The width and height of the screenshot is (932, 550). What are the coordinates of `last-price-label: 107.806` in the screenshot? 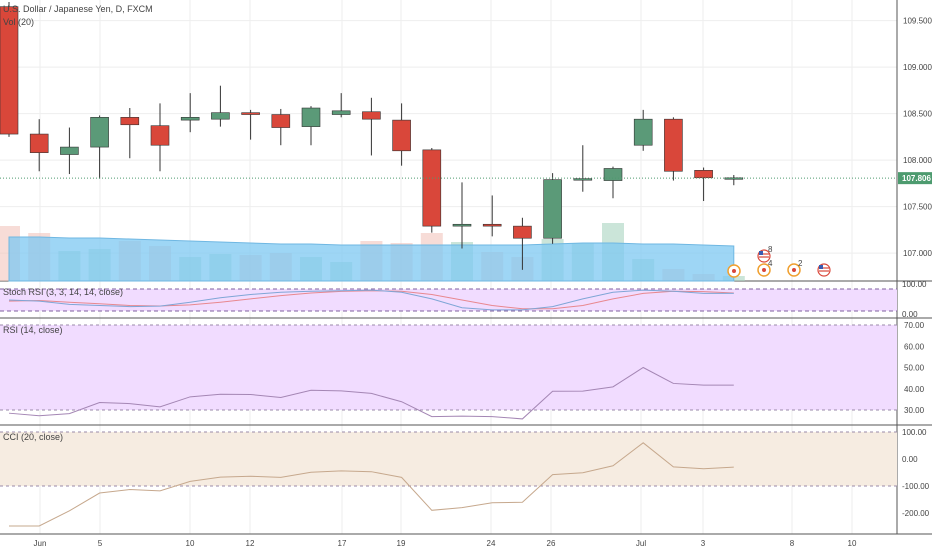 It's located at (916, 178).